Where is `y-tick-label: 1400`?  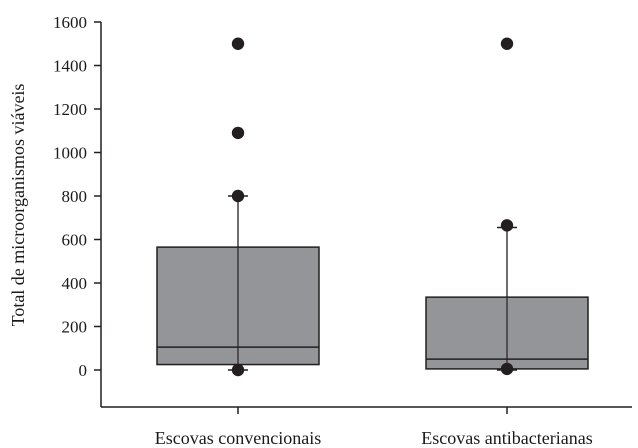
y-tick-label: 1400 is located at coordinates (70, 66).